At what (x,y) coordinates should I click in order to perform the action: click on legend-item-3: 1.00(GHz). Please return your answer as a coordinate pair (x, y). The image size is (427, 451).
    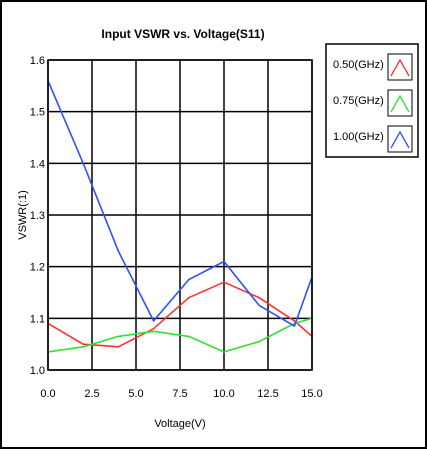
    Looking at the image, I should click on (373, 139).